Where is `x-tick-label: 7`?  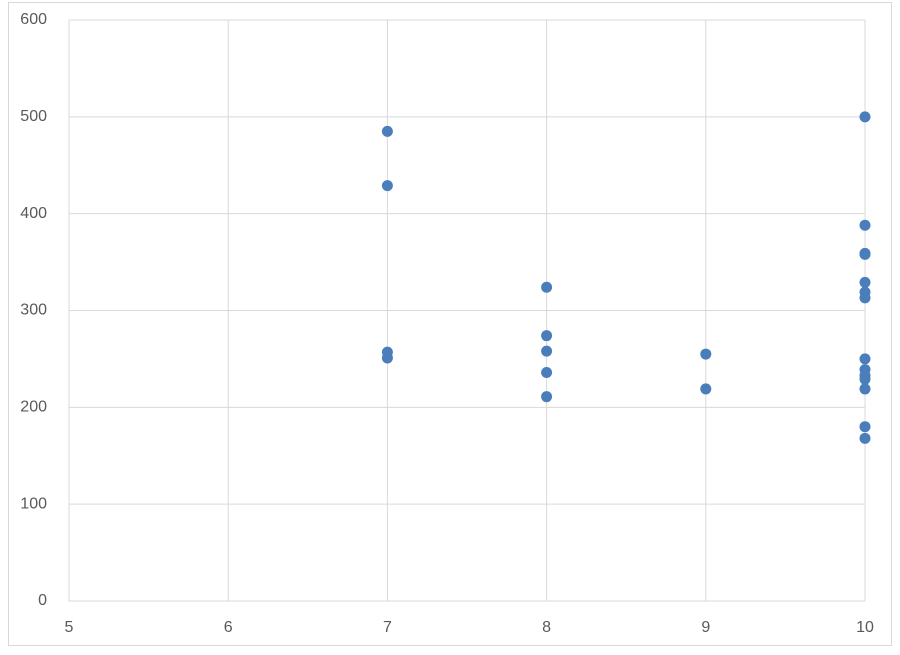 x-tick-label: 7 is located at coordinates (387, 627).